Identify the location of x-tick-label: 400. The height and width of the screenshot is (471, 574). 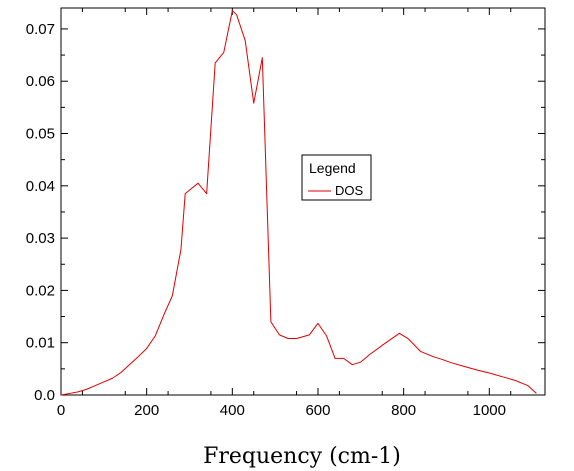
(232, 410).